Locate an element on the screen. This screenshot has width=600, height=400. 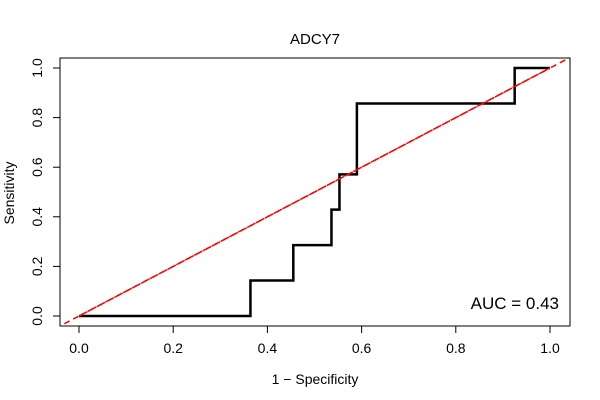
y-axis-label: Sensitivity is located at coordinates (9, 192).